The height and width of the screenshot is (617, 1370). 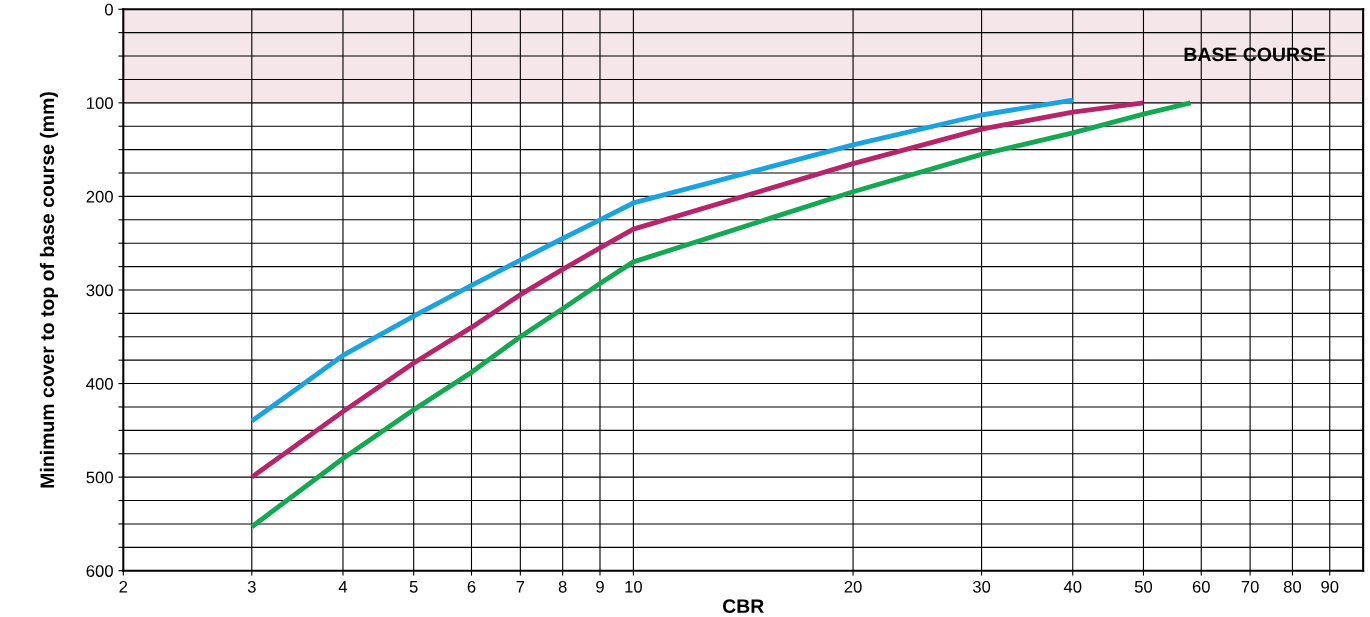 I want to click on x-tick-label: 5, so click(x=413, y=587).